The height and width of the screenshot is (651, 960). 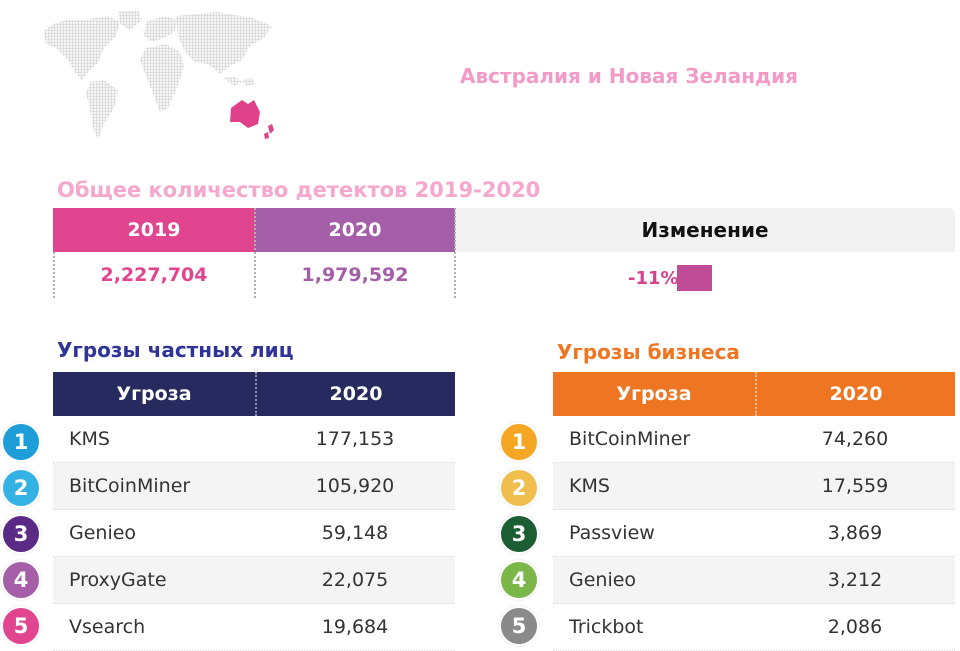 What do you see at coordinates (606, 627) in the screenshot?
I see `threat-name: Trickbot` at bounding box center [606, 627].